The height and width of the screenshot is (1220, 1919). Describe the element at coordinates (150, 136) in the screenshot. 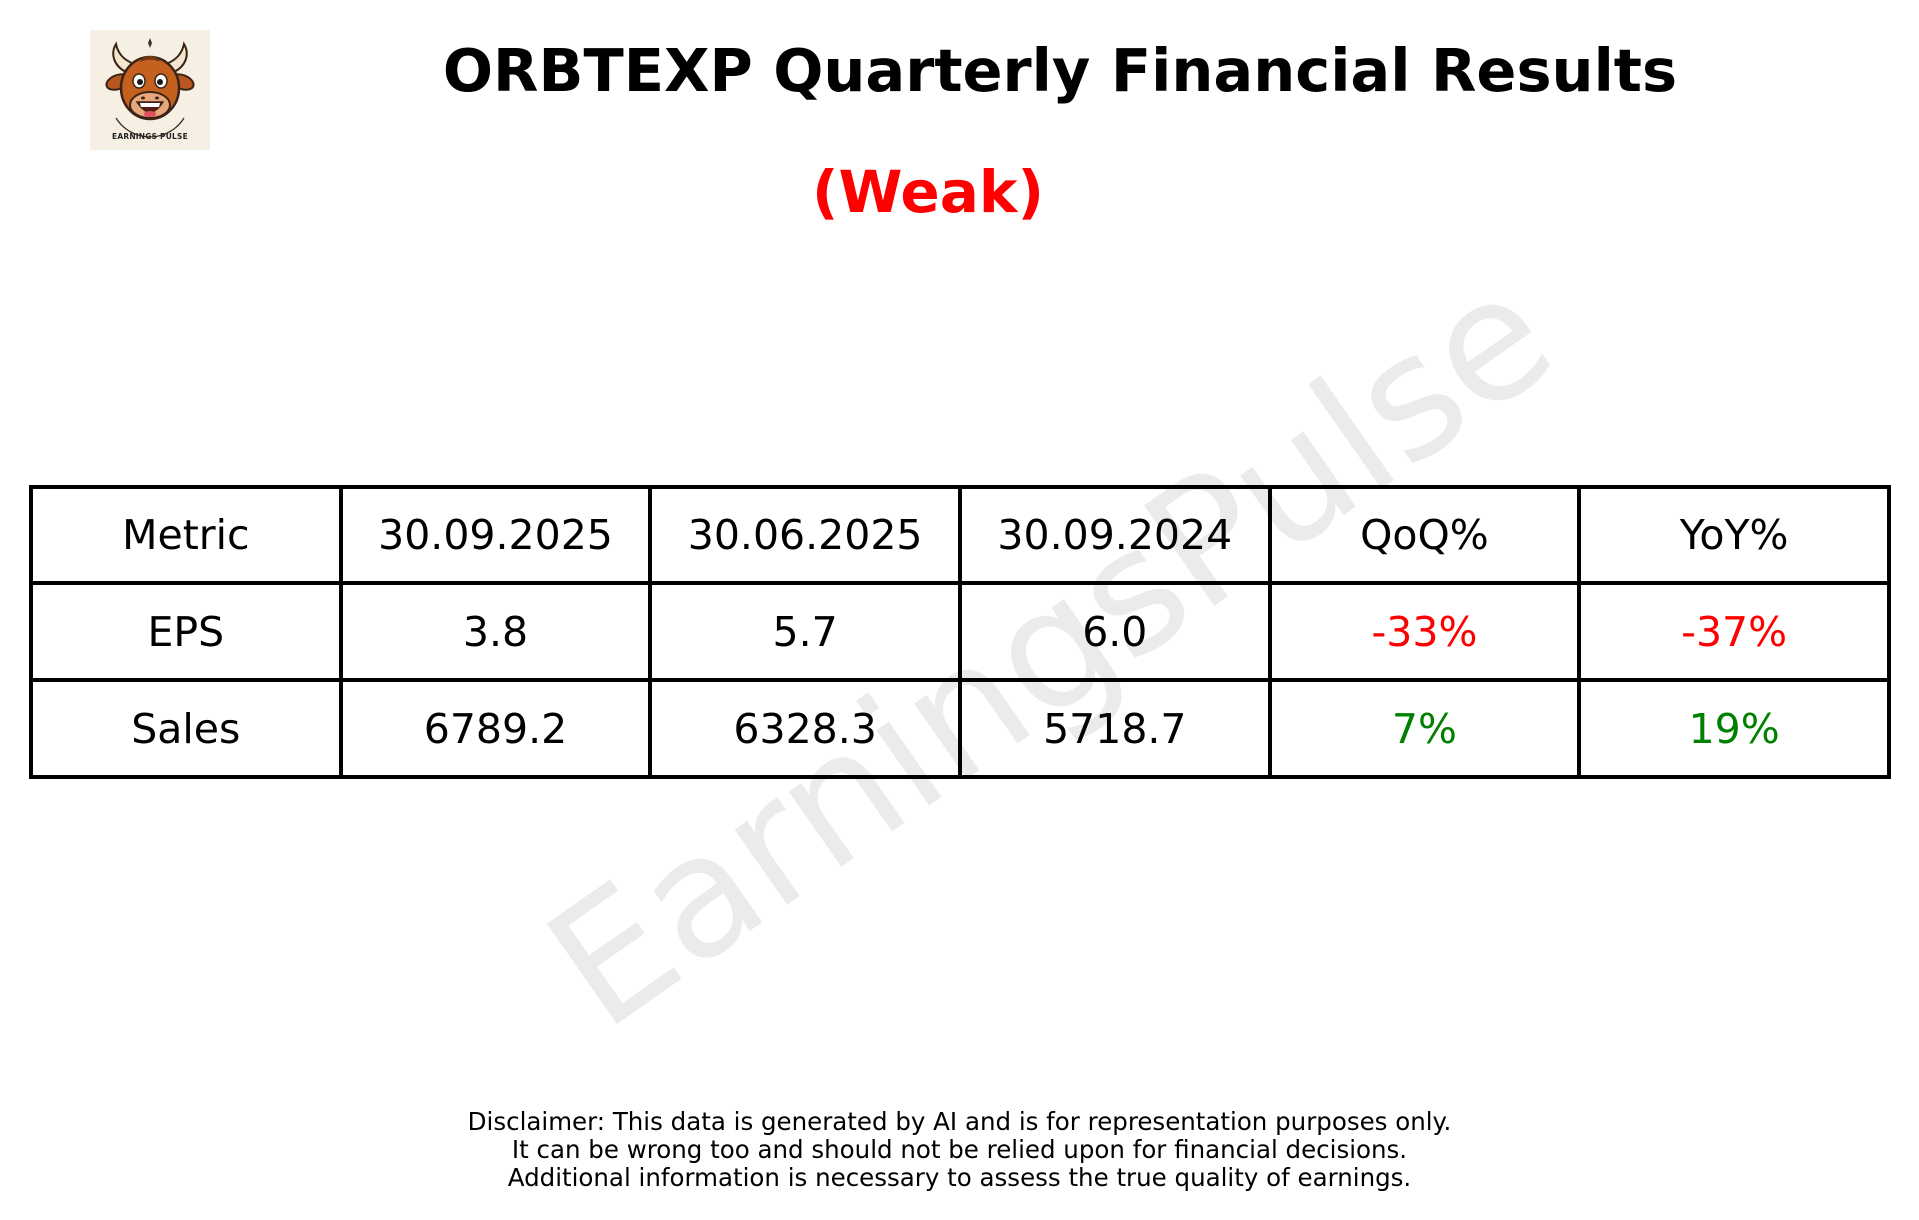

I see `logo-text: EARNINGS PULSE` at that location.